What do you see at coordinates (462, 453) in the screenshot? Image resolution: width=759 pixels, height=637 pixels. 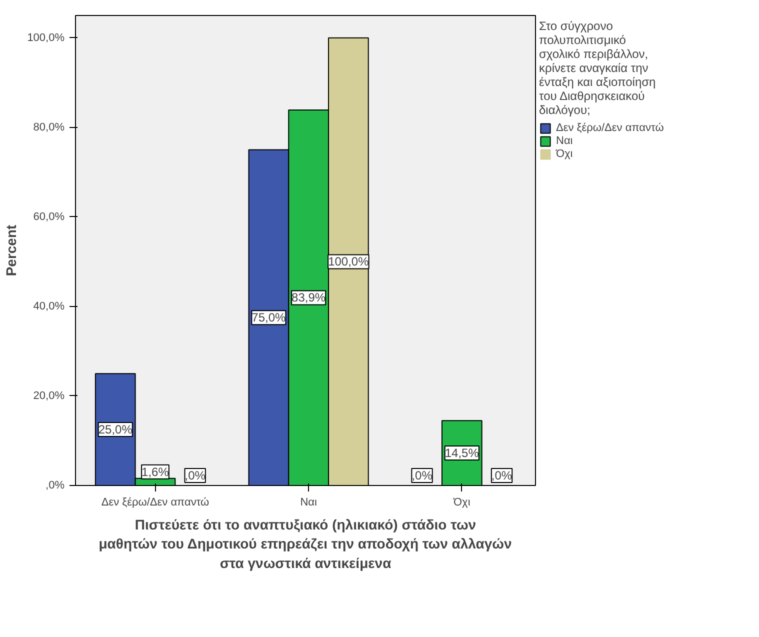 I see `data-label: 14,5%` at bounding box center [462, 453].